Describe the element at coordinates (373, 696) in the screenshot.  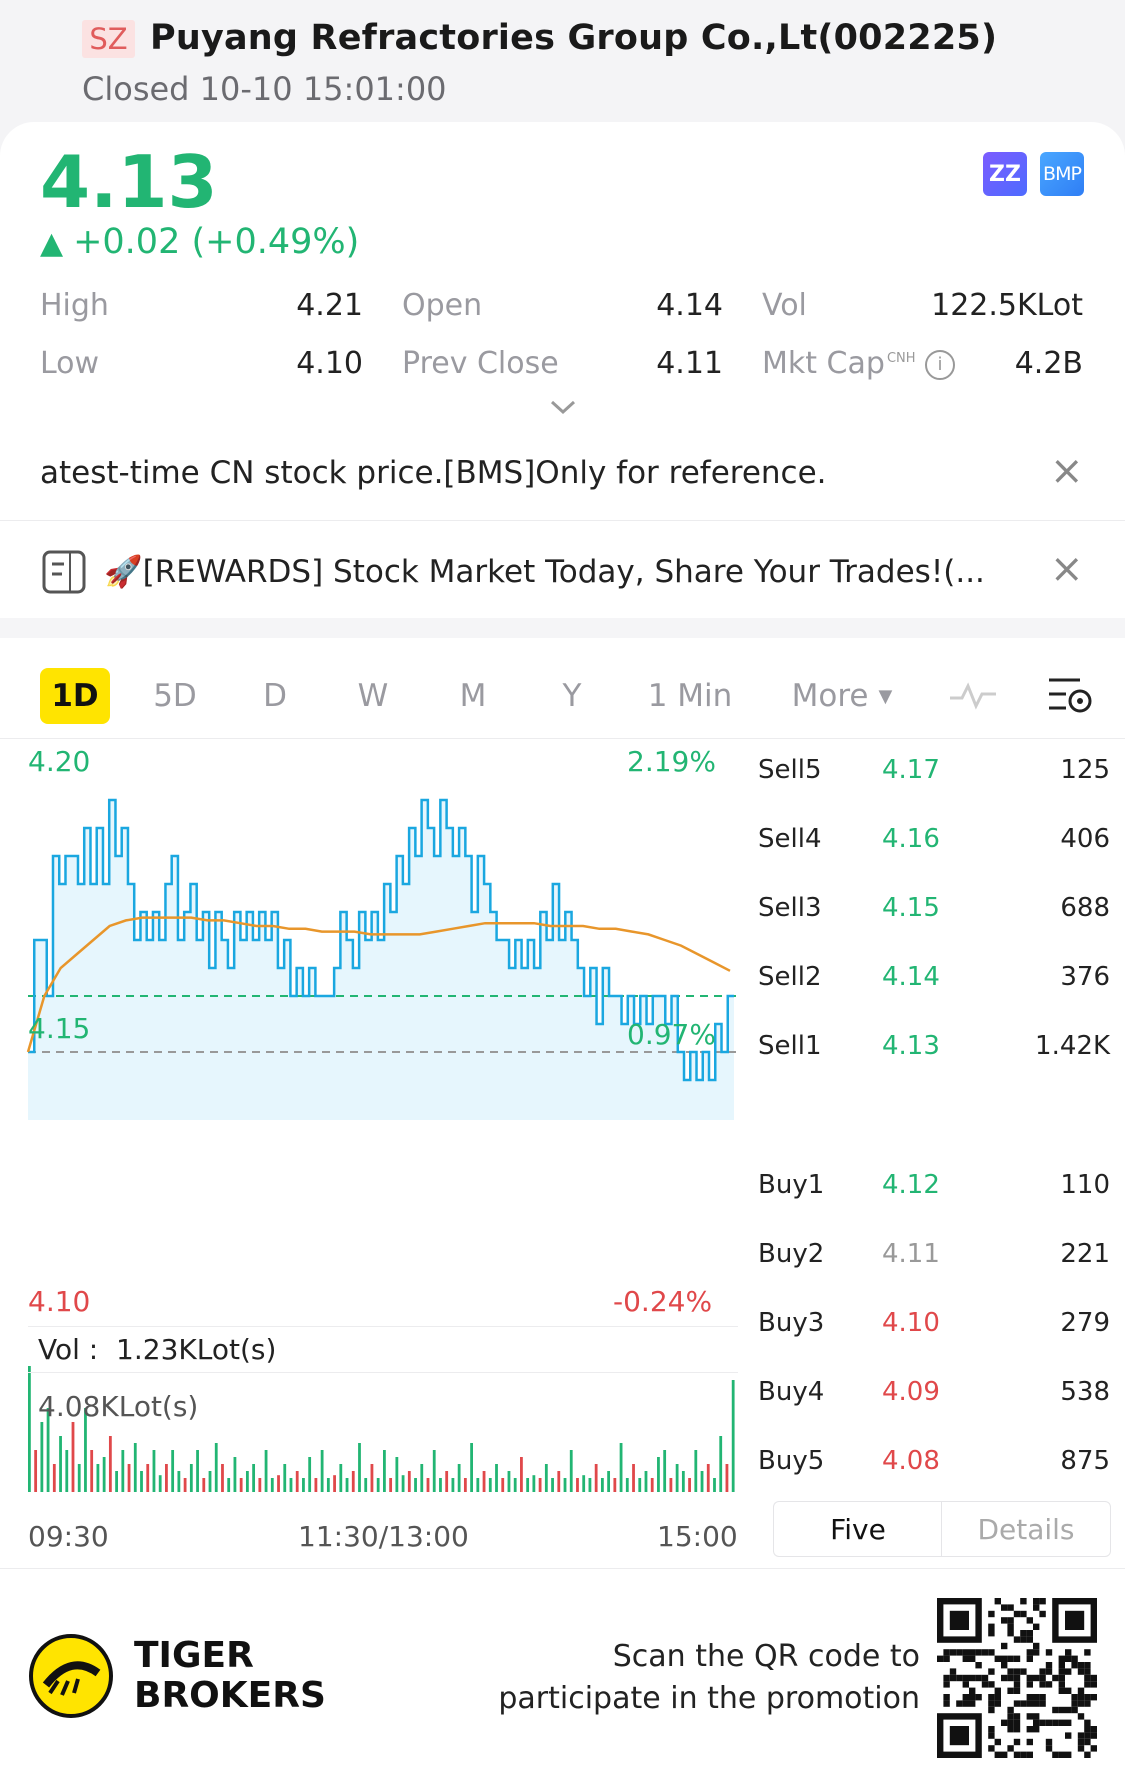
I see `tab-w: W` at that location.